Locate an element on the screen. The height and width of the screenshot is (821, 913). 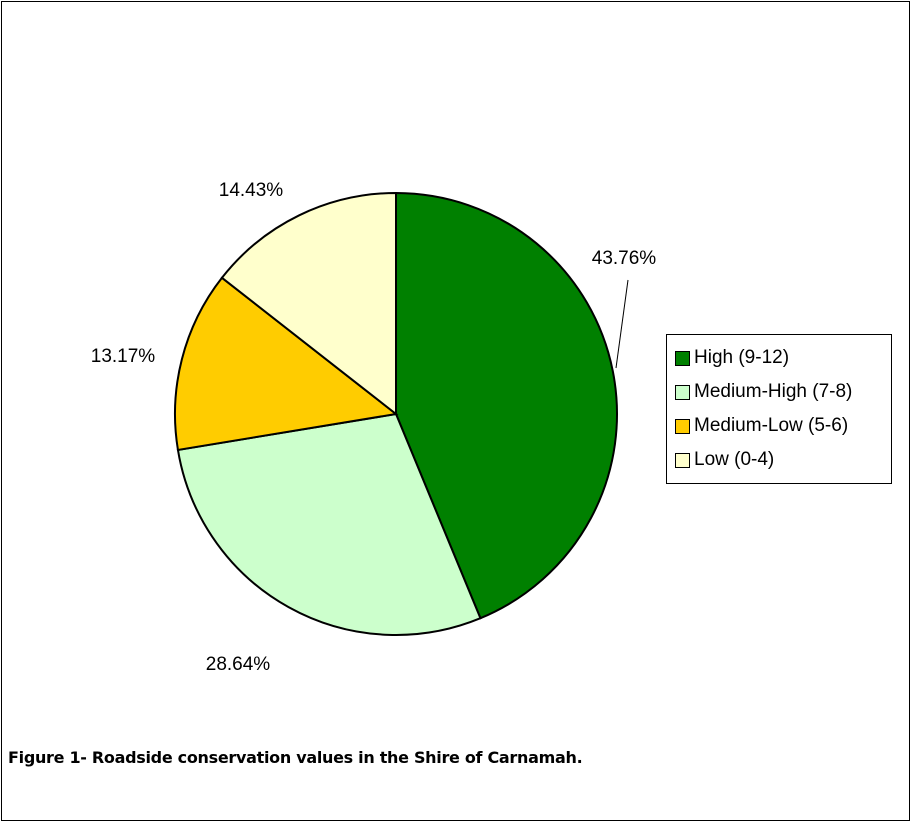
data-label-low: 14.43% is located at coordinates (251, 190).